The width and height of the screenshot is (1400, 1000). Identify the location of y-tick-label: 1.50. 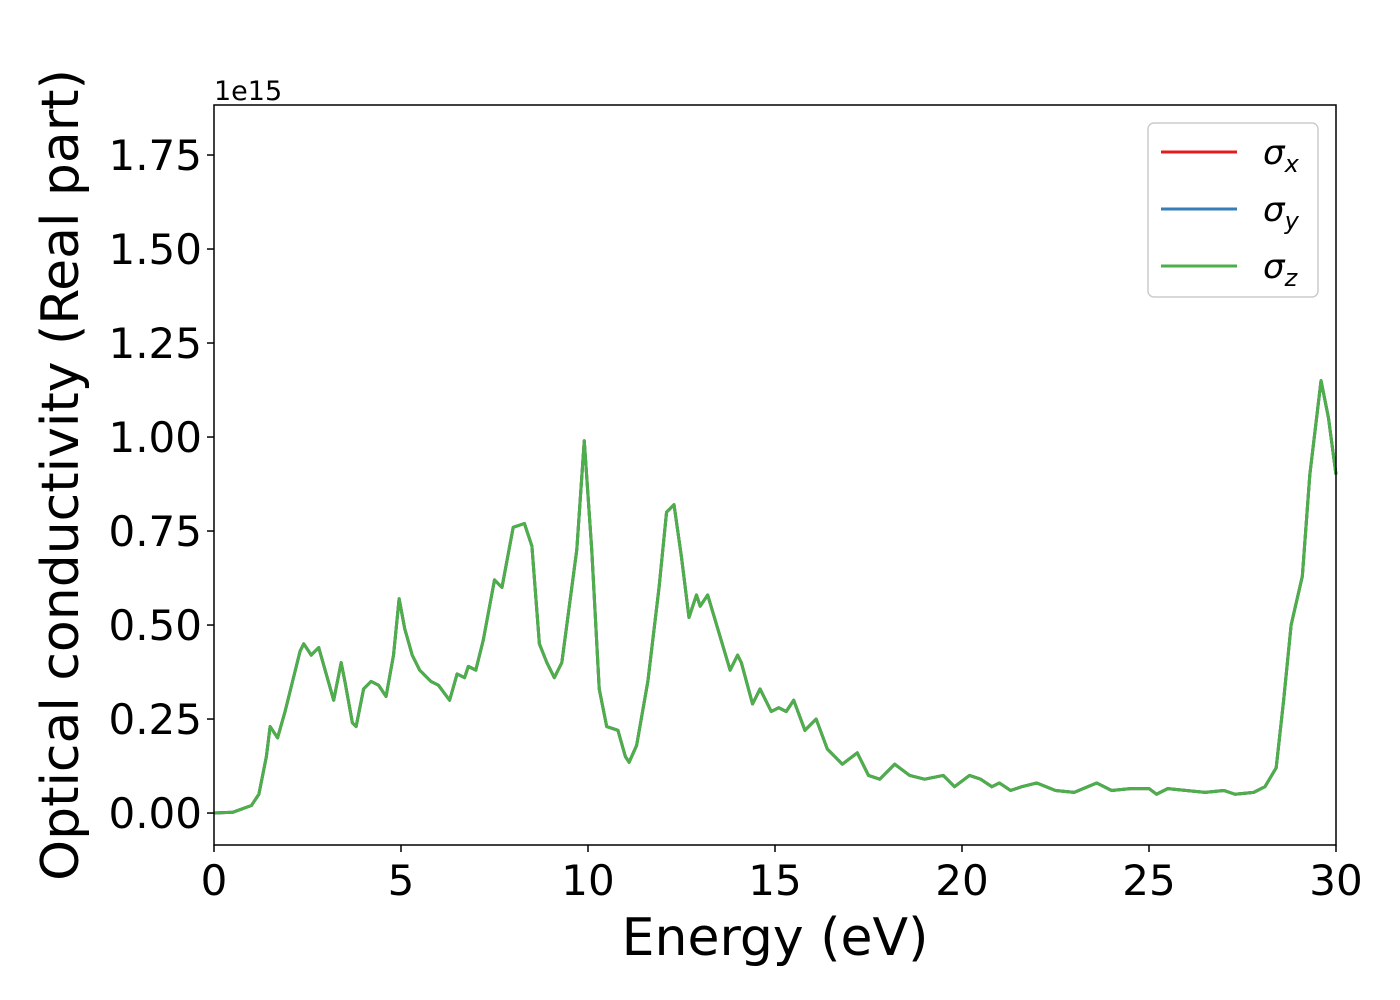
(155, 249).